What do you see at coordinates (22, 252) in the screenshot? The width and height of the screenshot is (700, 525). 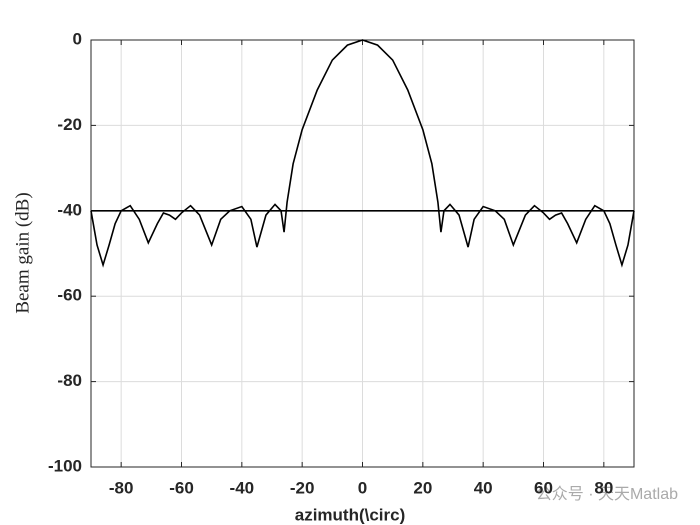 I see `y-axis-label: Beam gain (dB)` at bounding box center [22, 252].